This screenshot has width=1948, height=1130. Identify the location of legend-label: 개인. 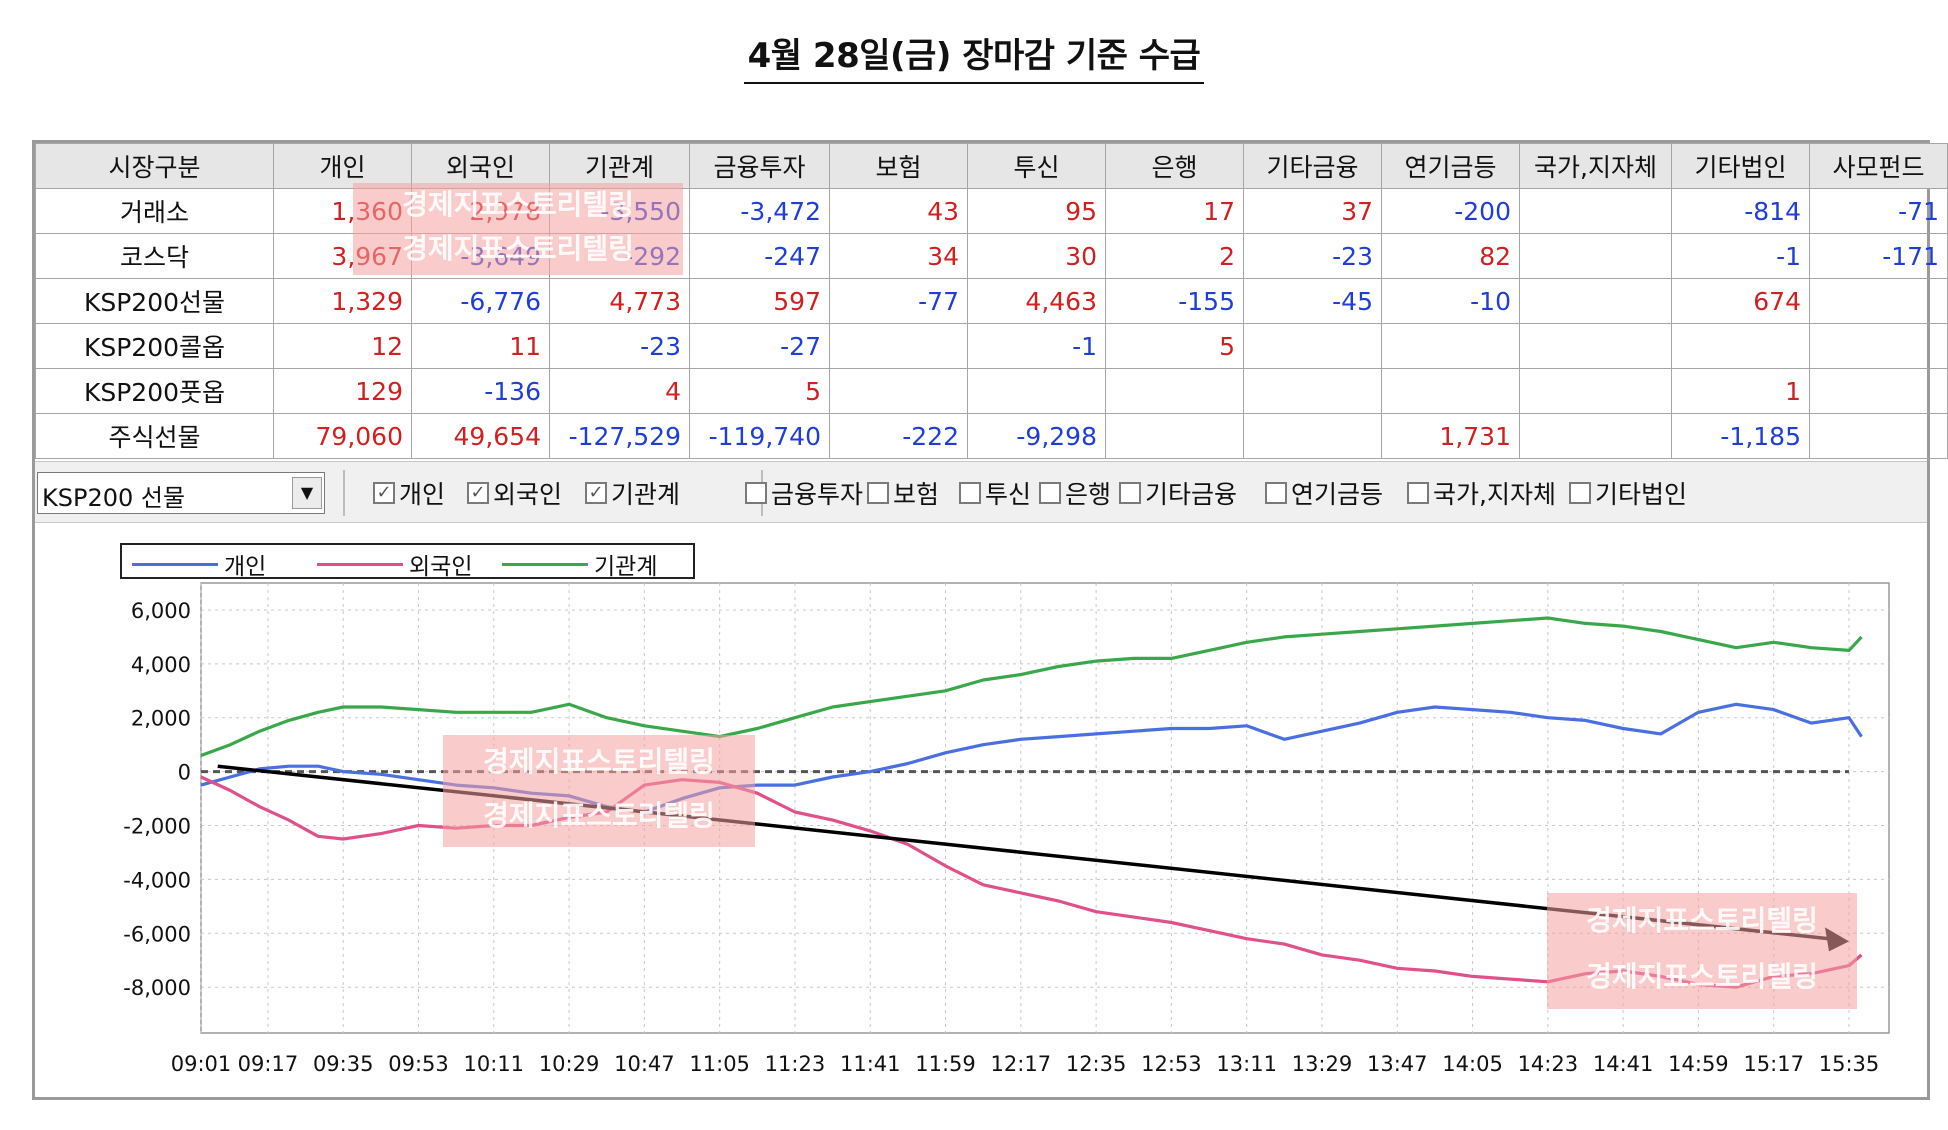
(245, 567).